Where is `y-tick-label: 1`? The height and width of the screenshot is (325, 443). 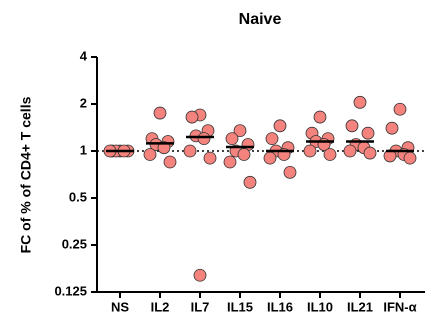
y-tick-label: 1 is located at coordinates (83, 149).